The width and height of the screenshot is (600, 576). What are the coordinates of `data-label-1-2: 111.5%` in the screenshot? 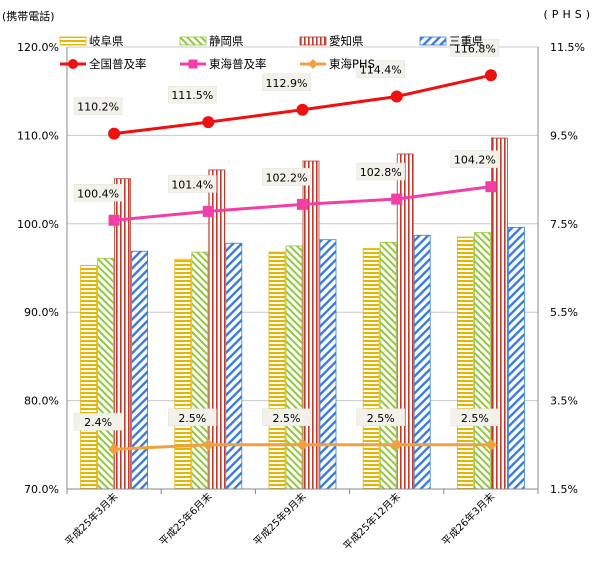 It's located at (192, 95).